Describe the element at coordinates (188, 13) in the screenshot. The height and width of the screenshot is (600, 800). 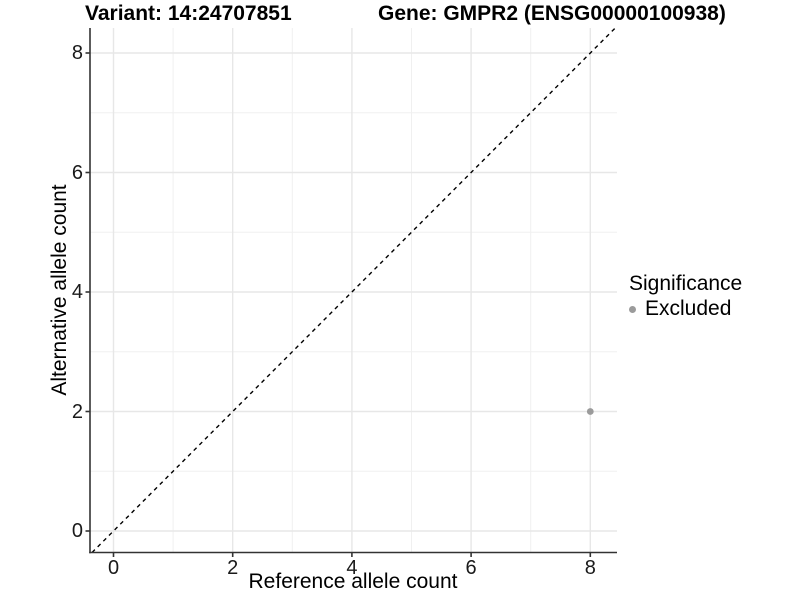
I see `variant-title: Variant: 14:24707851` at that location.